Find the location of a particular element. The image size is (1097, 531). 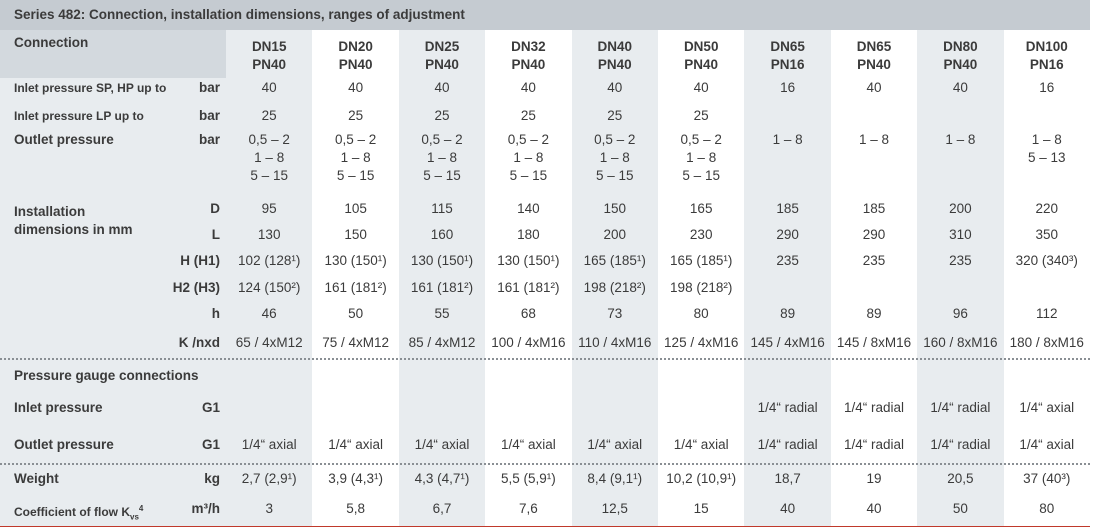

cell: 145 / 8xM16 is located at coordinates (874, 342).